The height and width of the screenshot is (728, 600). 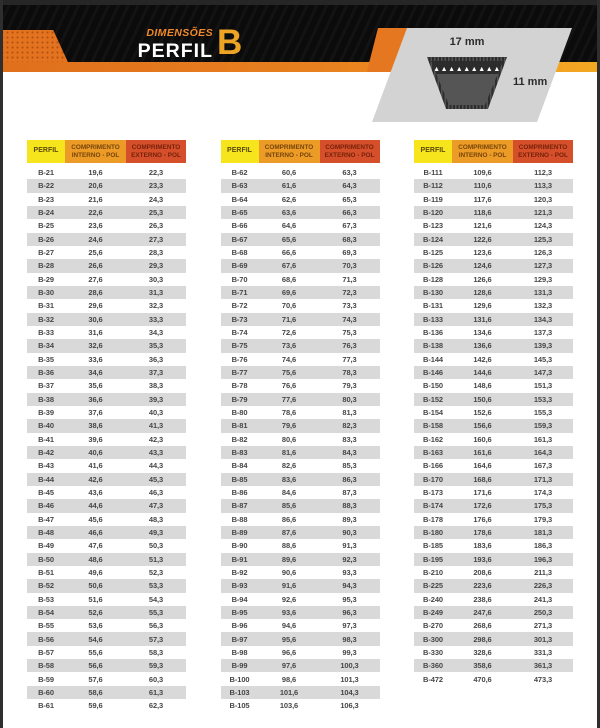 What do you see at coordinates (482, 572) in the screenshot?
I see `interno-cell: 208,6` at bounding box center [482, 572].